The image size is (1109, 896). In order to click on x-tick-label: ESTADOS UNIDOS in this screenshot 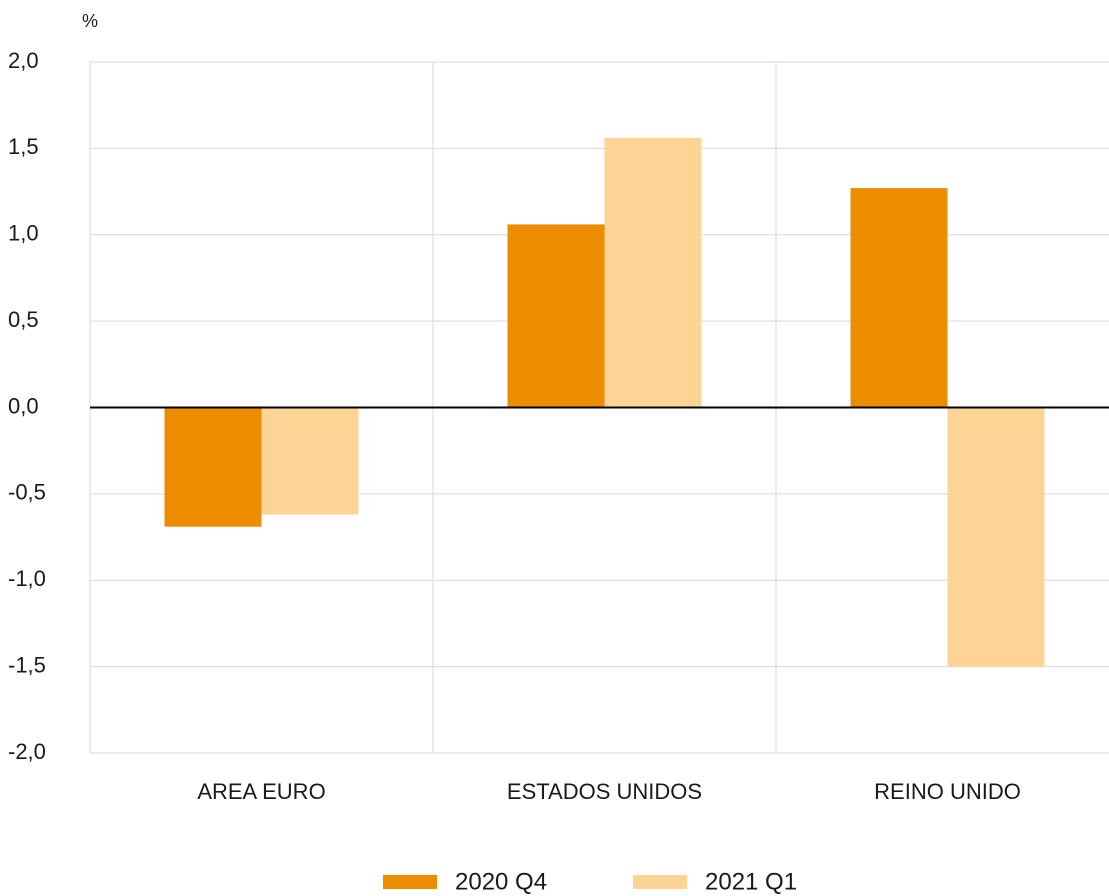, I will do `click(604, 791)`.